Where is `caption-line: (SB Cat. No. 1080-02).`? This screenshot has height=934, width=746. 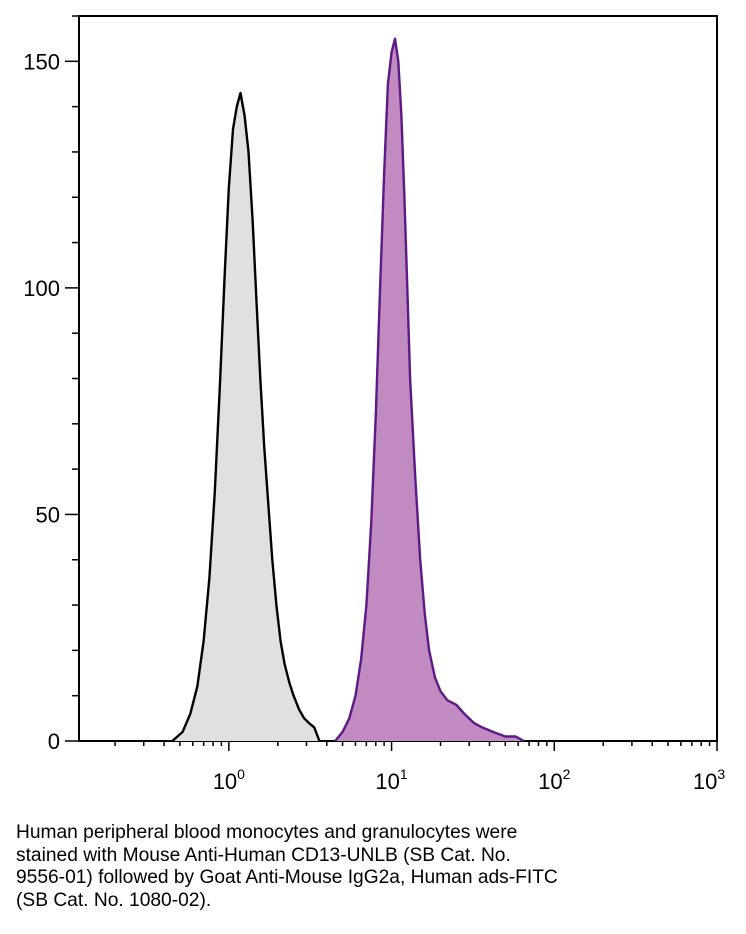 caption-line: (SB Cat. No. 1080-02). is located at coordinates (114, 900).